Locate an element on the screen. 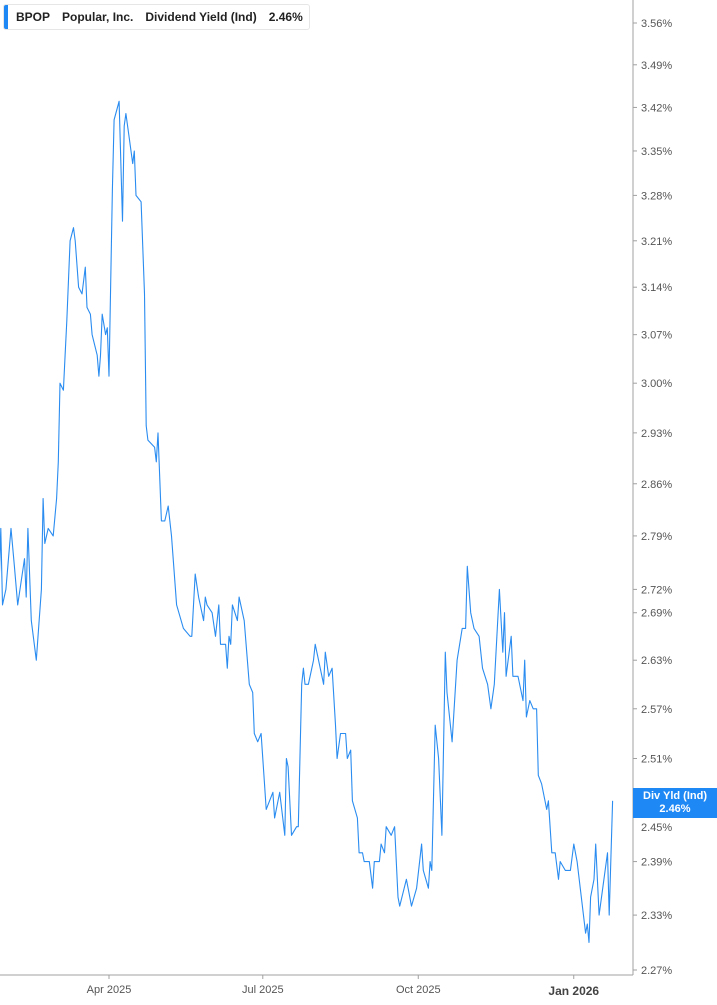 The image size is (717, 1005). y-tick-label: 2.33% is located at coordinates (656, 916).